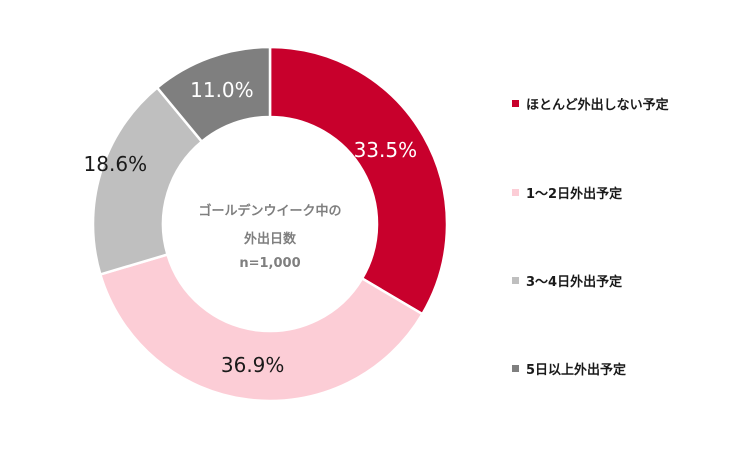 Image resolution: width=749 pixels, height=450 pixels. What do you see at coordinates (115, 163) in the screenshot?
I see `slice-label-2: 18.6%` at bounding box center [115, 163].